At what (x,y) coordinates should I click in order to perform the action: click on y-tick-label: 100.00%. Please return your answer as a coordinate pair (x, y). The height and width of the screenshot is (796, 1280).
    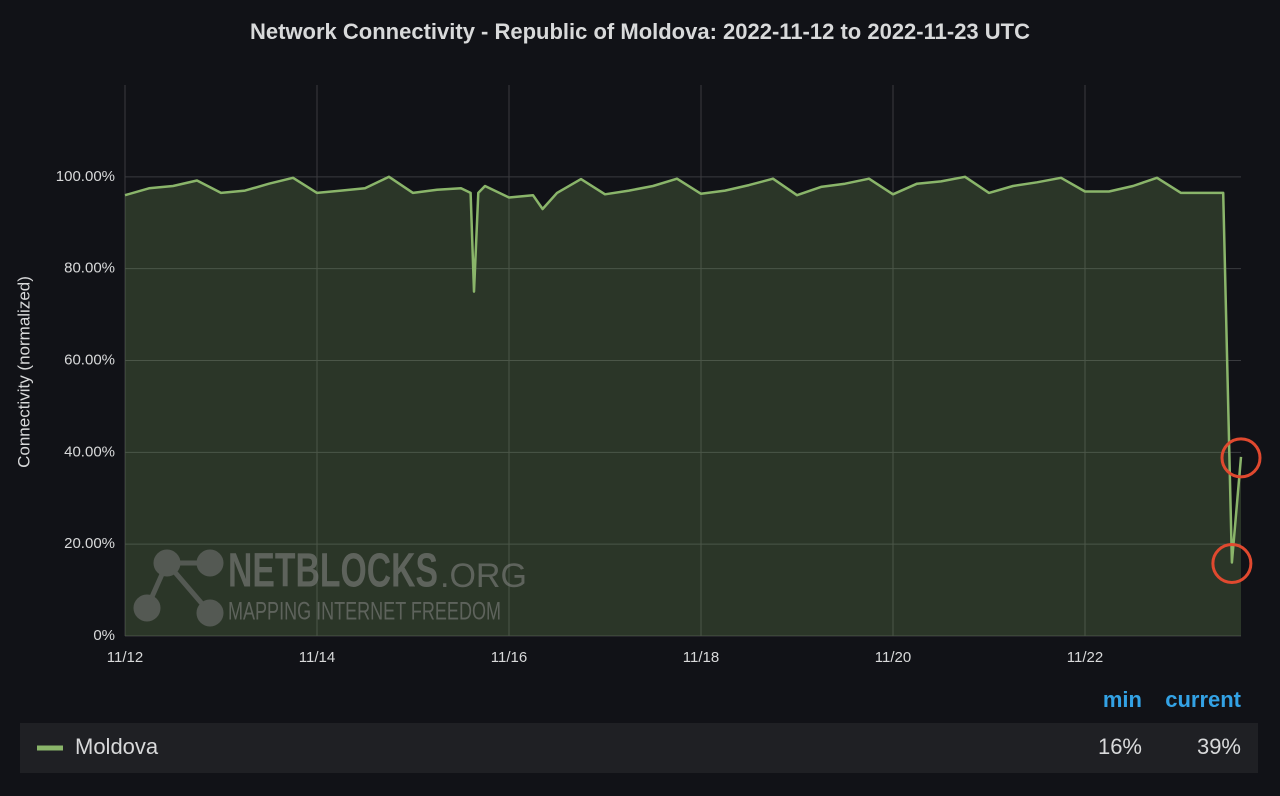
    Looking at the image, I should click on (85, 176).